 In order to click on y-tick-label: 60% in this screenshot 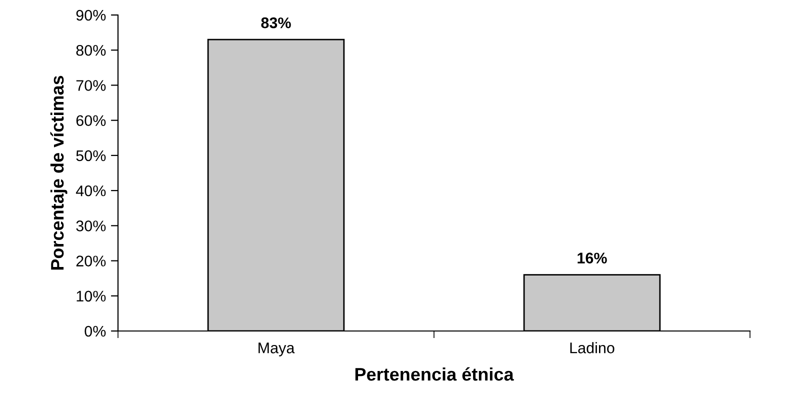, I will do `click(91, 120)`.